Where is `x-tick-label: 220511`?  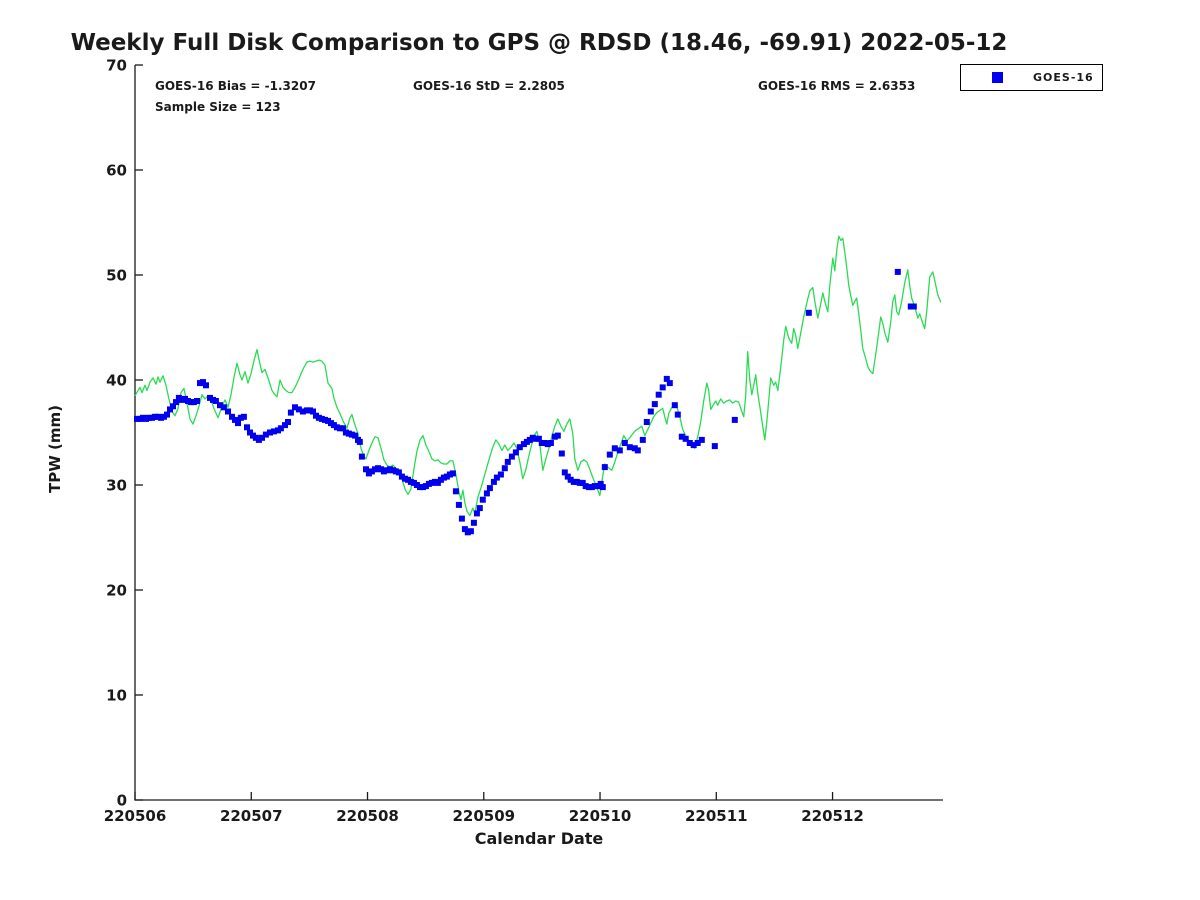
x-tick-label: 220511 is located at coordinates (716, 816).